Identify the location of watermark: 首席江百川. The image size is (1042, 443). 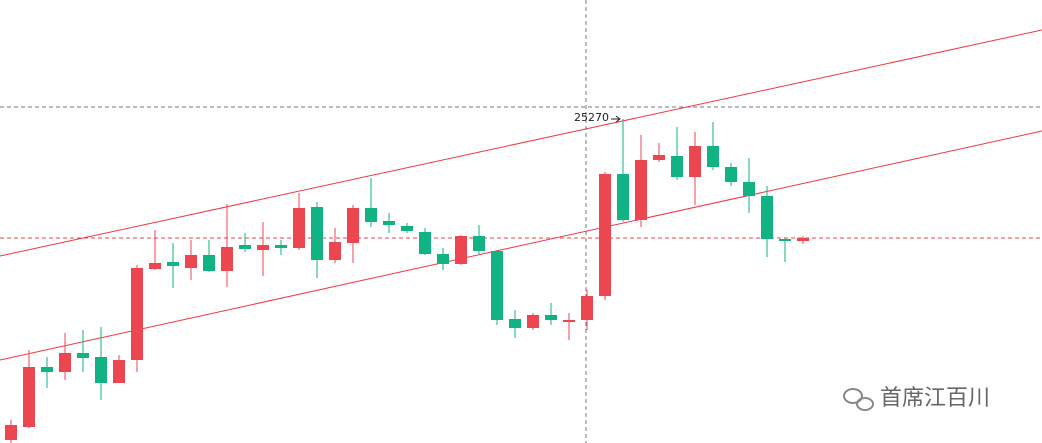
(935, 398).